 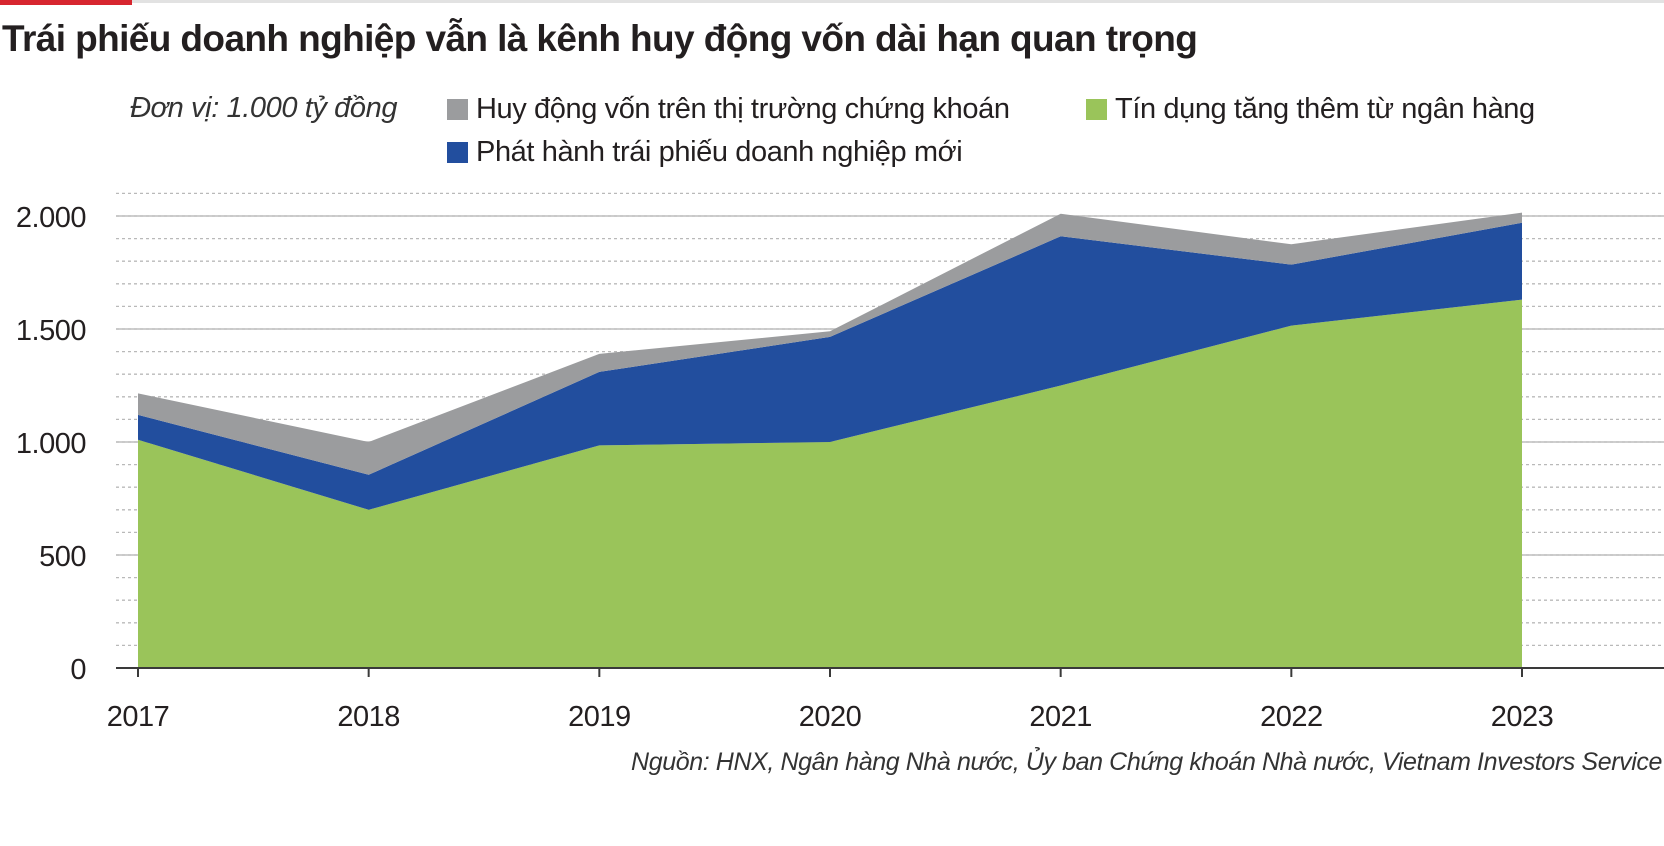 I want to click on legend-swatch-stock-market, so click(x=457, y=109).